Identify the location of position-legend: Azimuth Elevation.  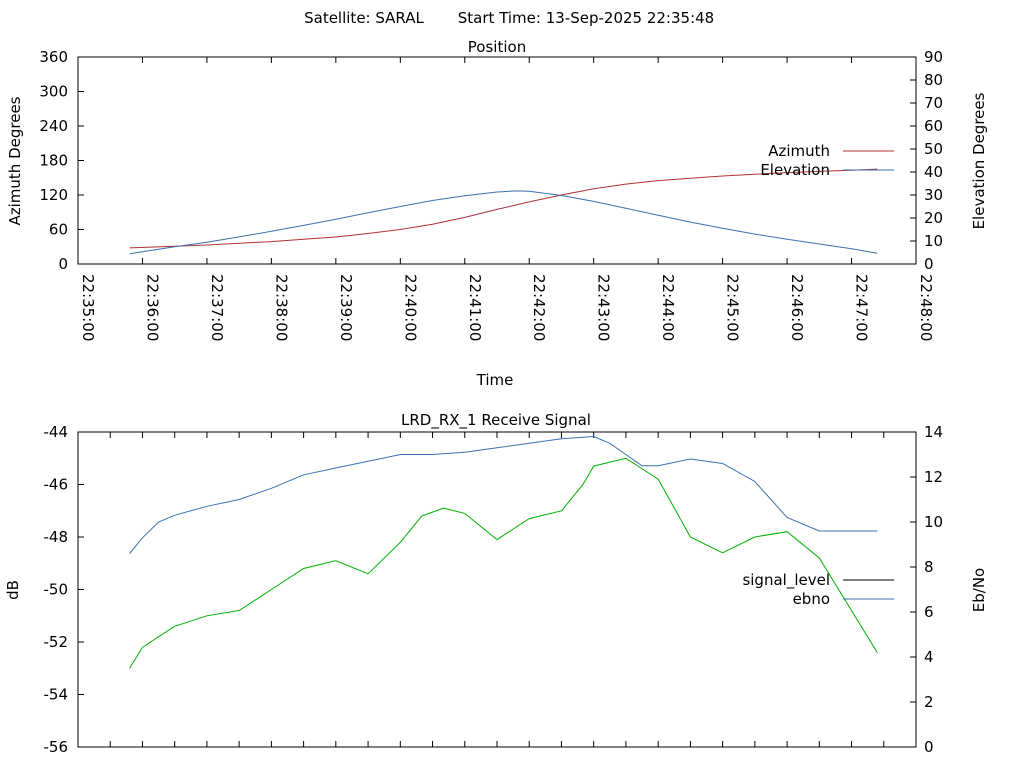
(827, 160).